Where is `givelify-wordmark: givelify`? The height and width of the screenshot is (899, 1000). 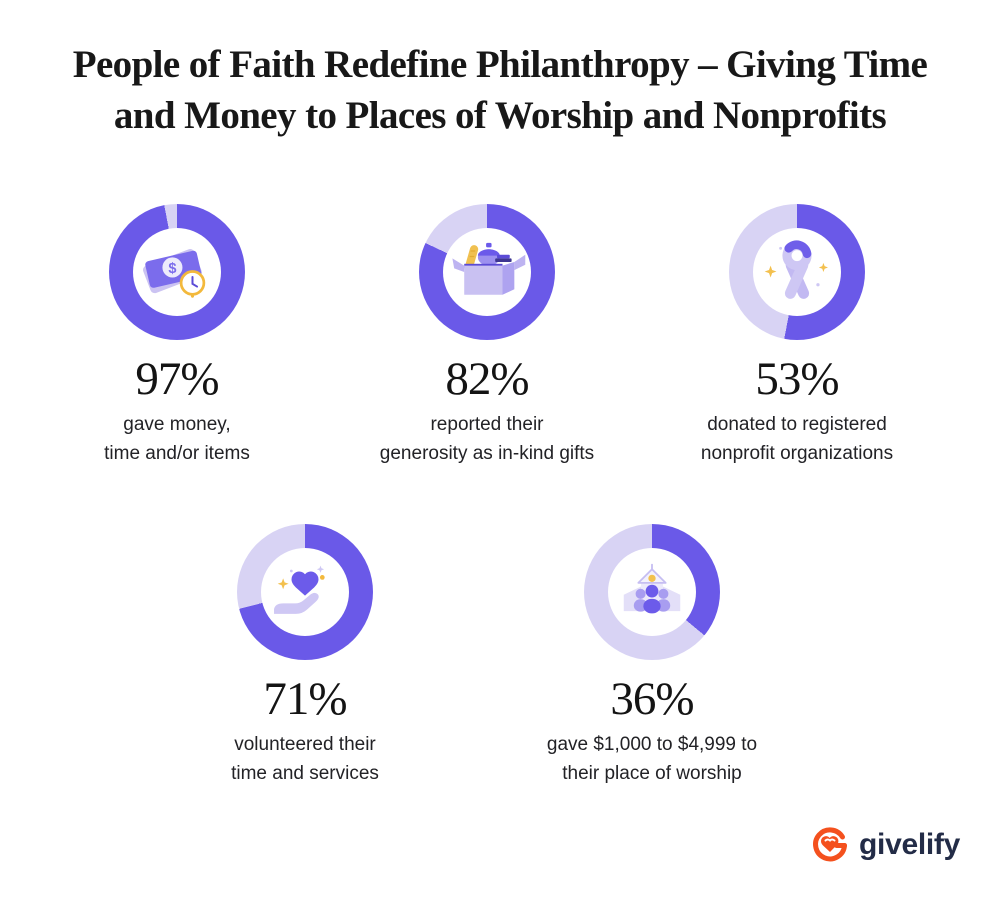
givelify-wordmark: givelify is located at coordinates (909, 844).